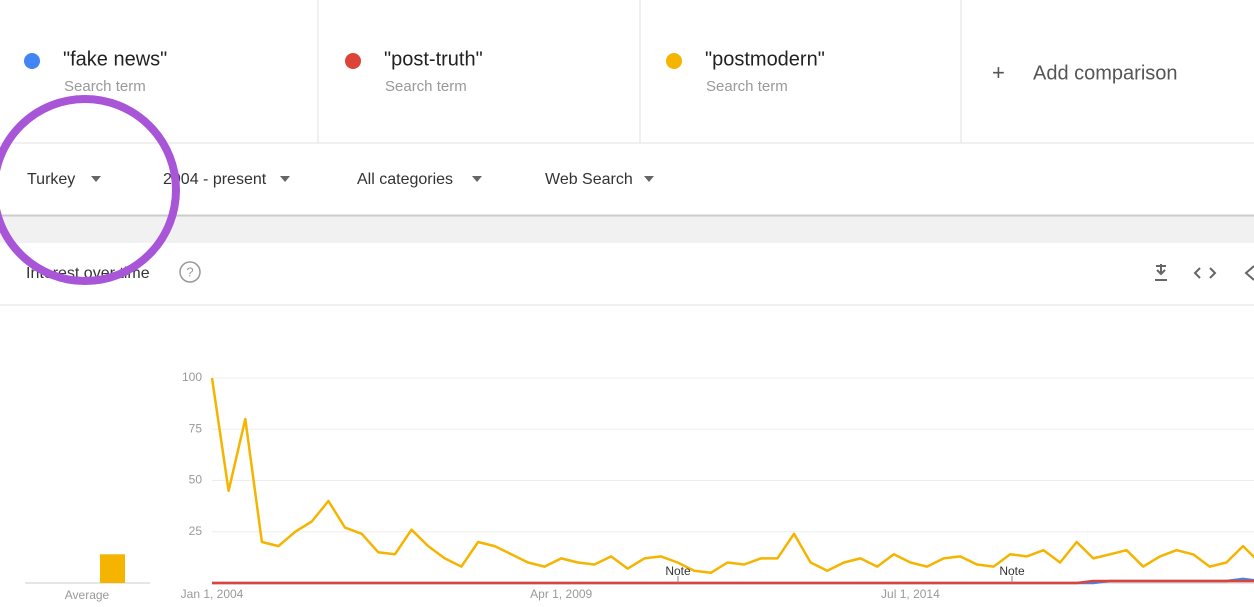 The image size is (1254, 607). What do you see at coordinates (95, 71) in the screenshot?
I see `term-card: "fake news" Search term` at bounding box center [95, 71].